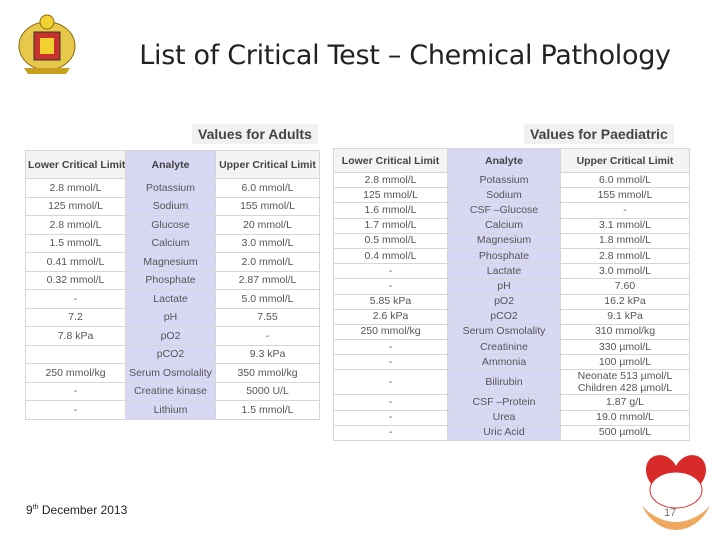 The height and width of the screenshot is (540, 720). I want to click on hospital-logo, so click(676, 492).